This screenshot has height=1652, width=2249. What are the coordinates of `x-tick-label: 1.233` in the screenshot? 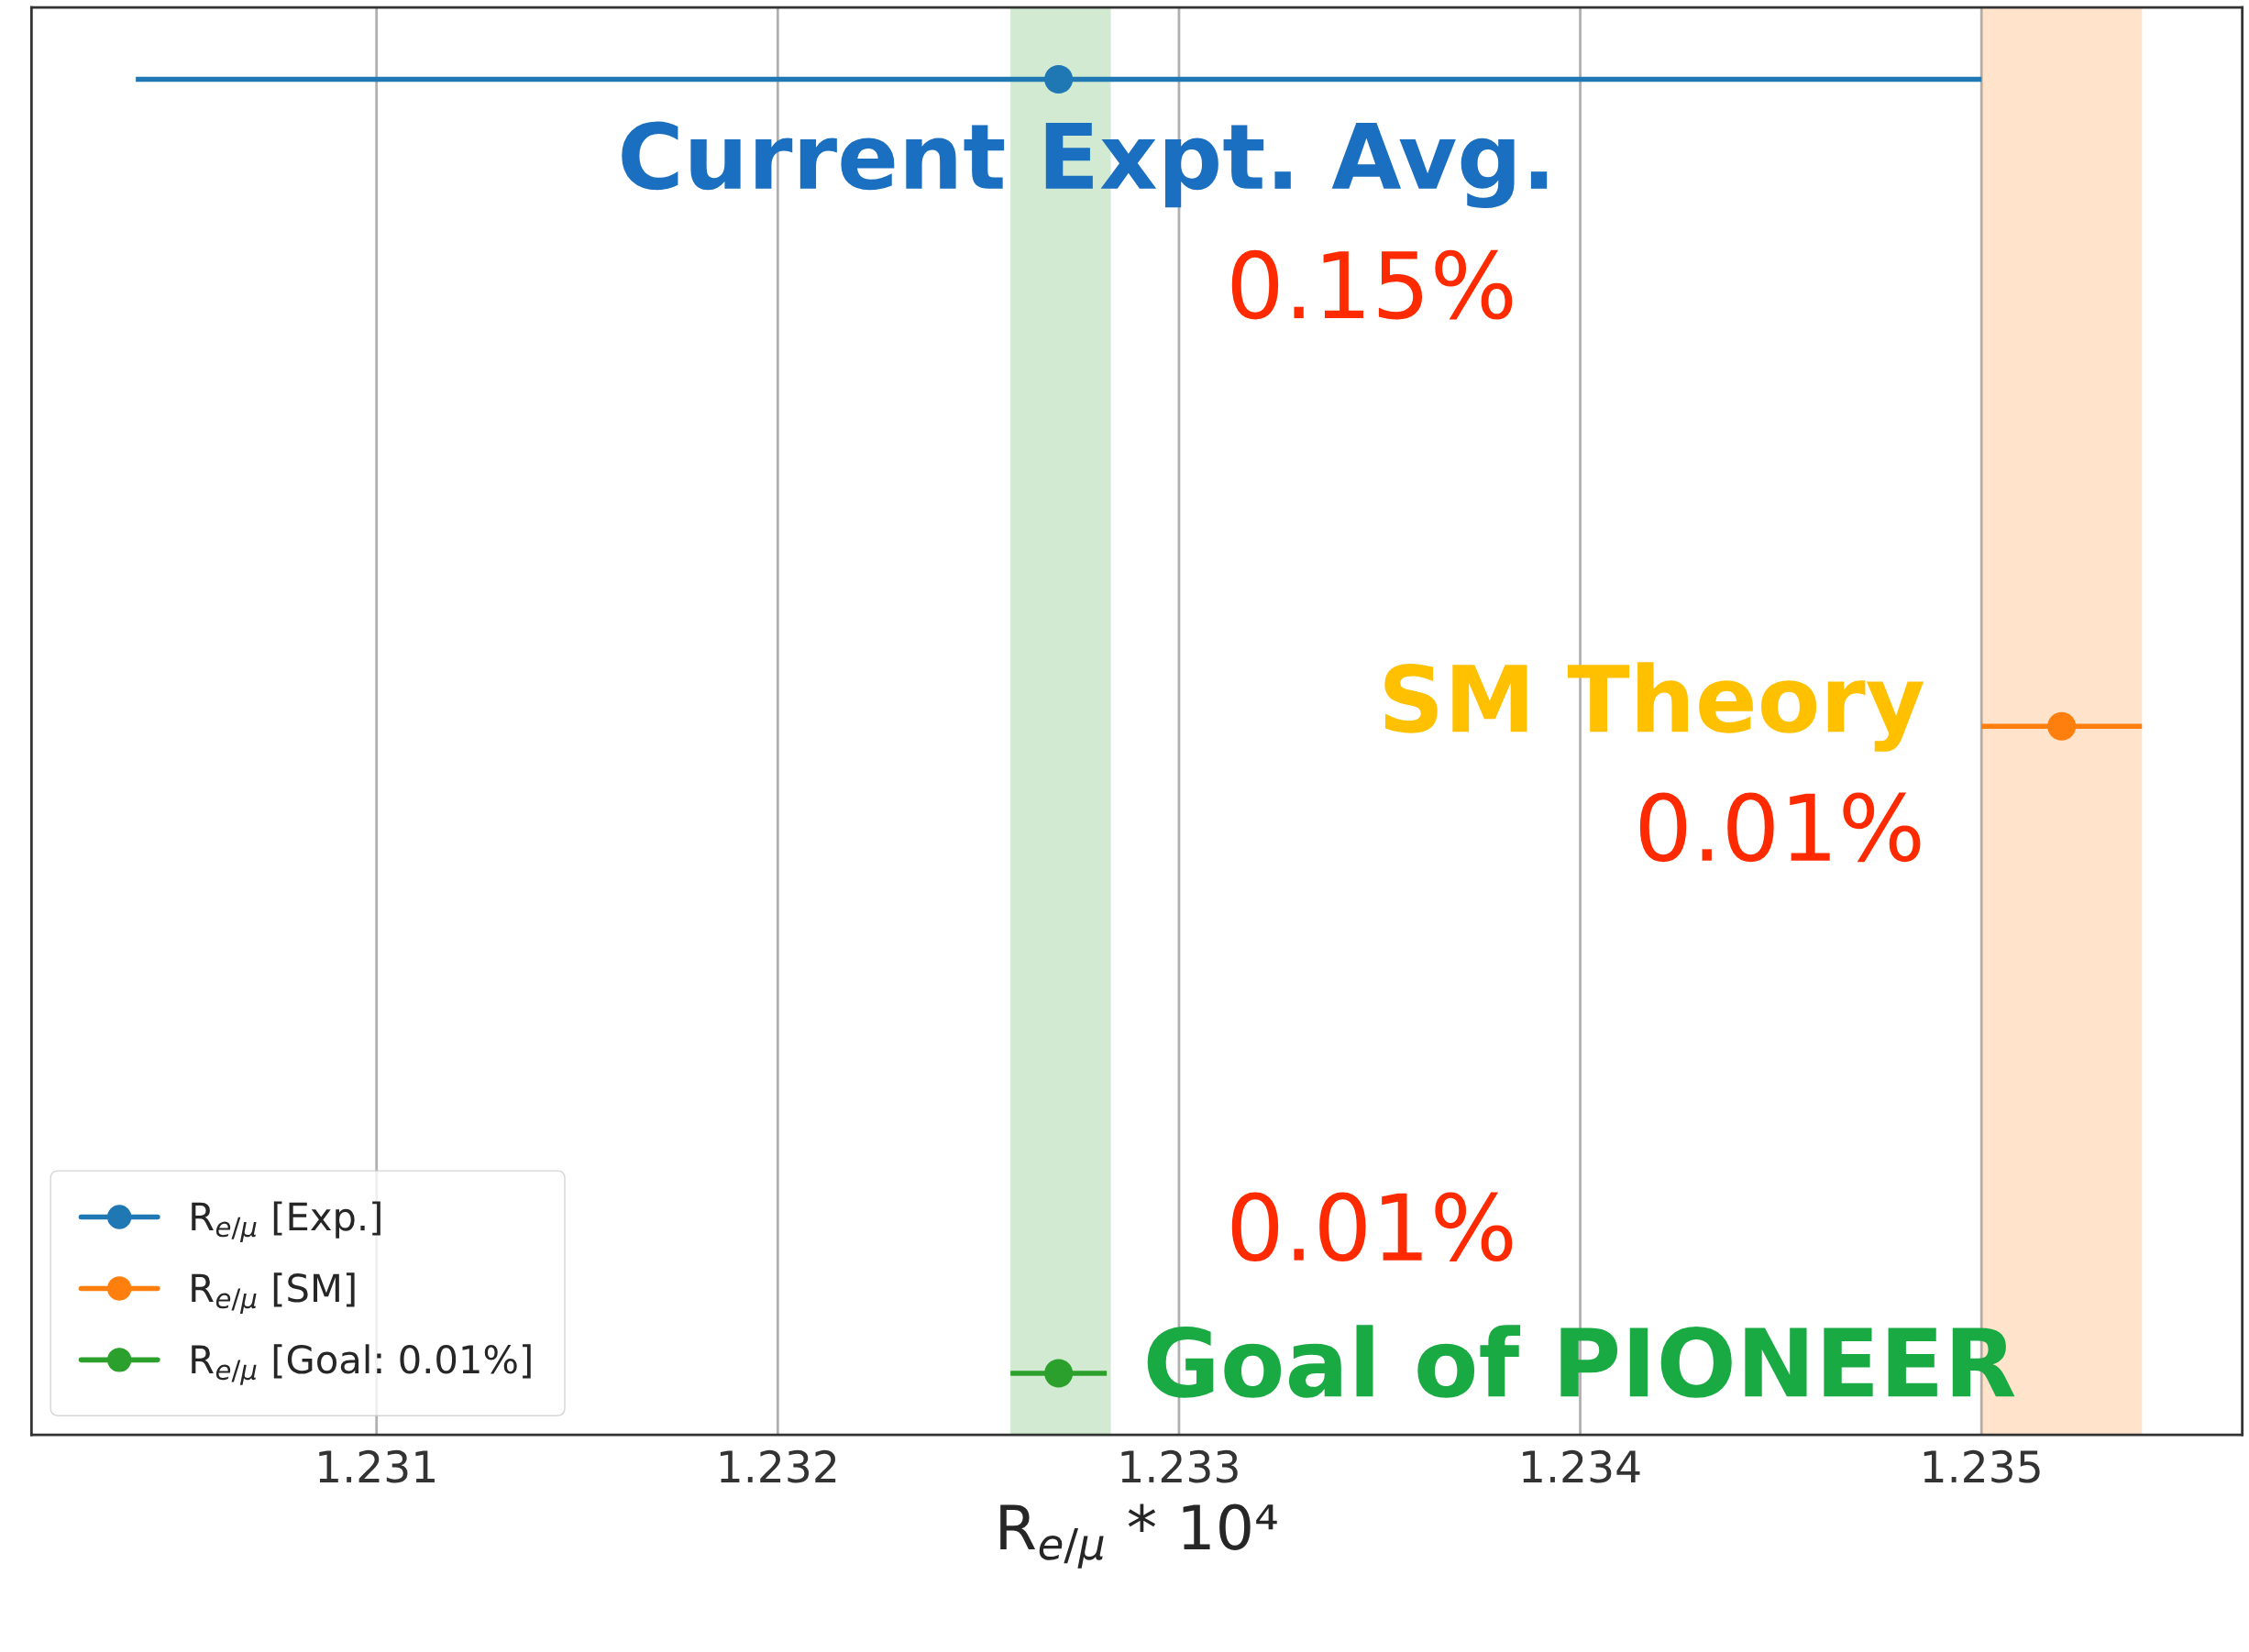 It's located at (1179, 1466).